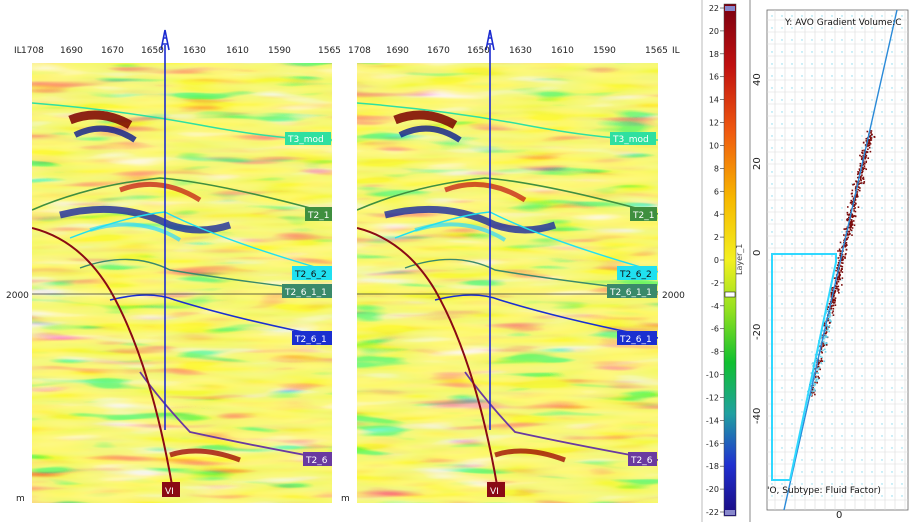 The width and height of the screenshot is (914, 526). Describe the element at coordinates (730, 512) in the screenshot. I see `colorbar-bottom-handle` at that location.